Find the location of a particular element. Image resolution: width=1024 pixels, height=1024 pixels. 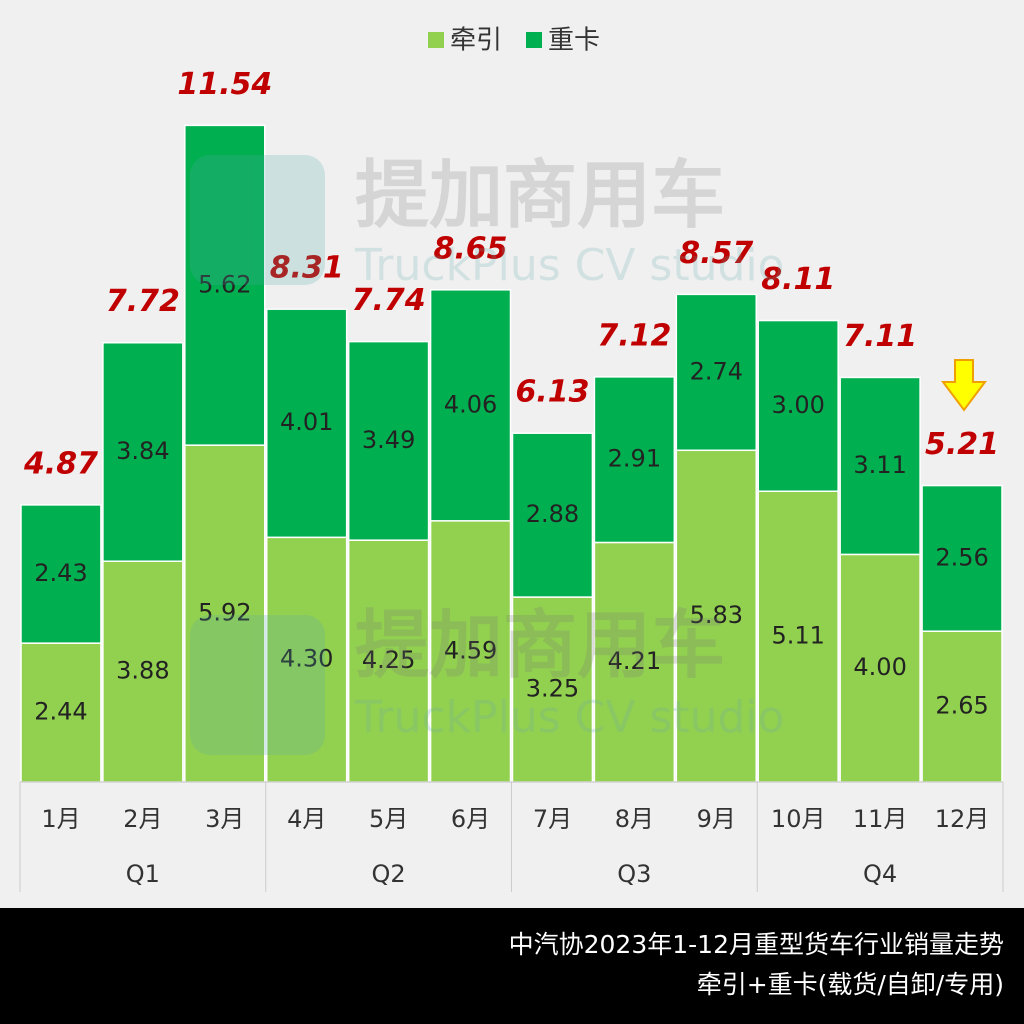

value-label: 2.56 is located at coordinates (961, 557).